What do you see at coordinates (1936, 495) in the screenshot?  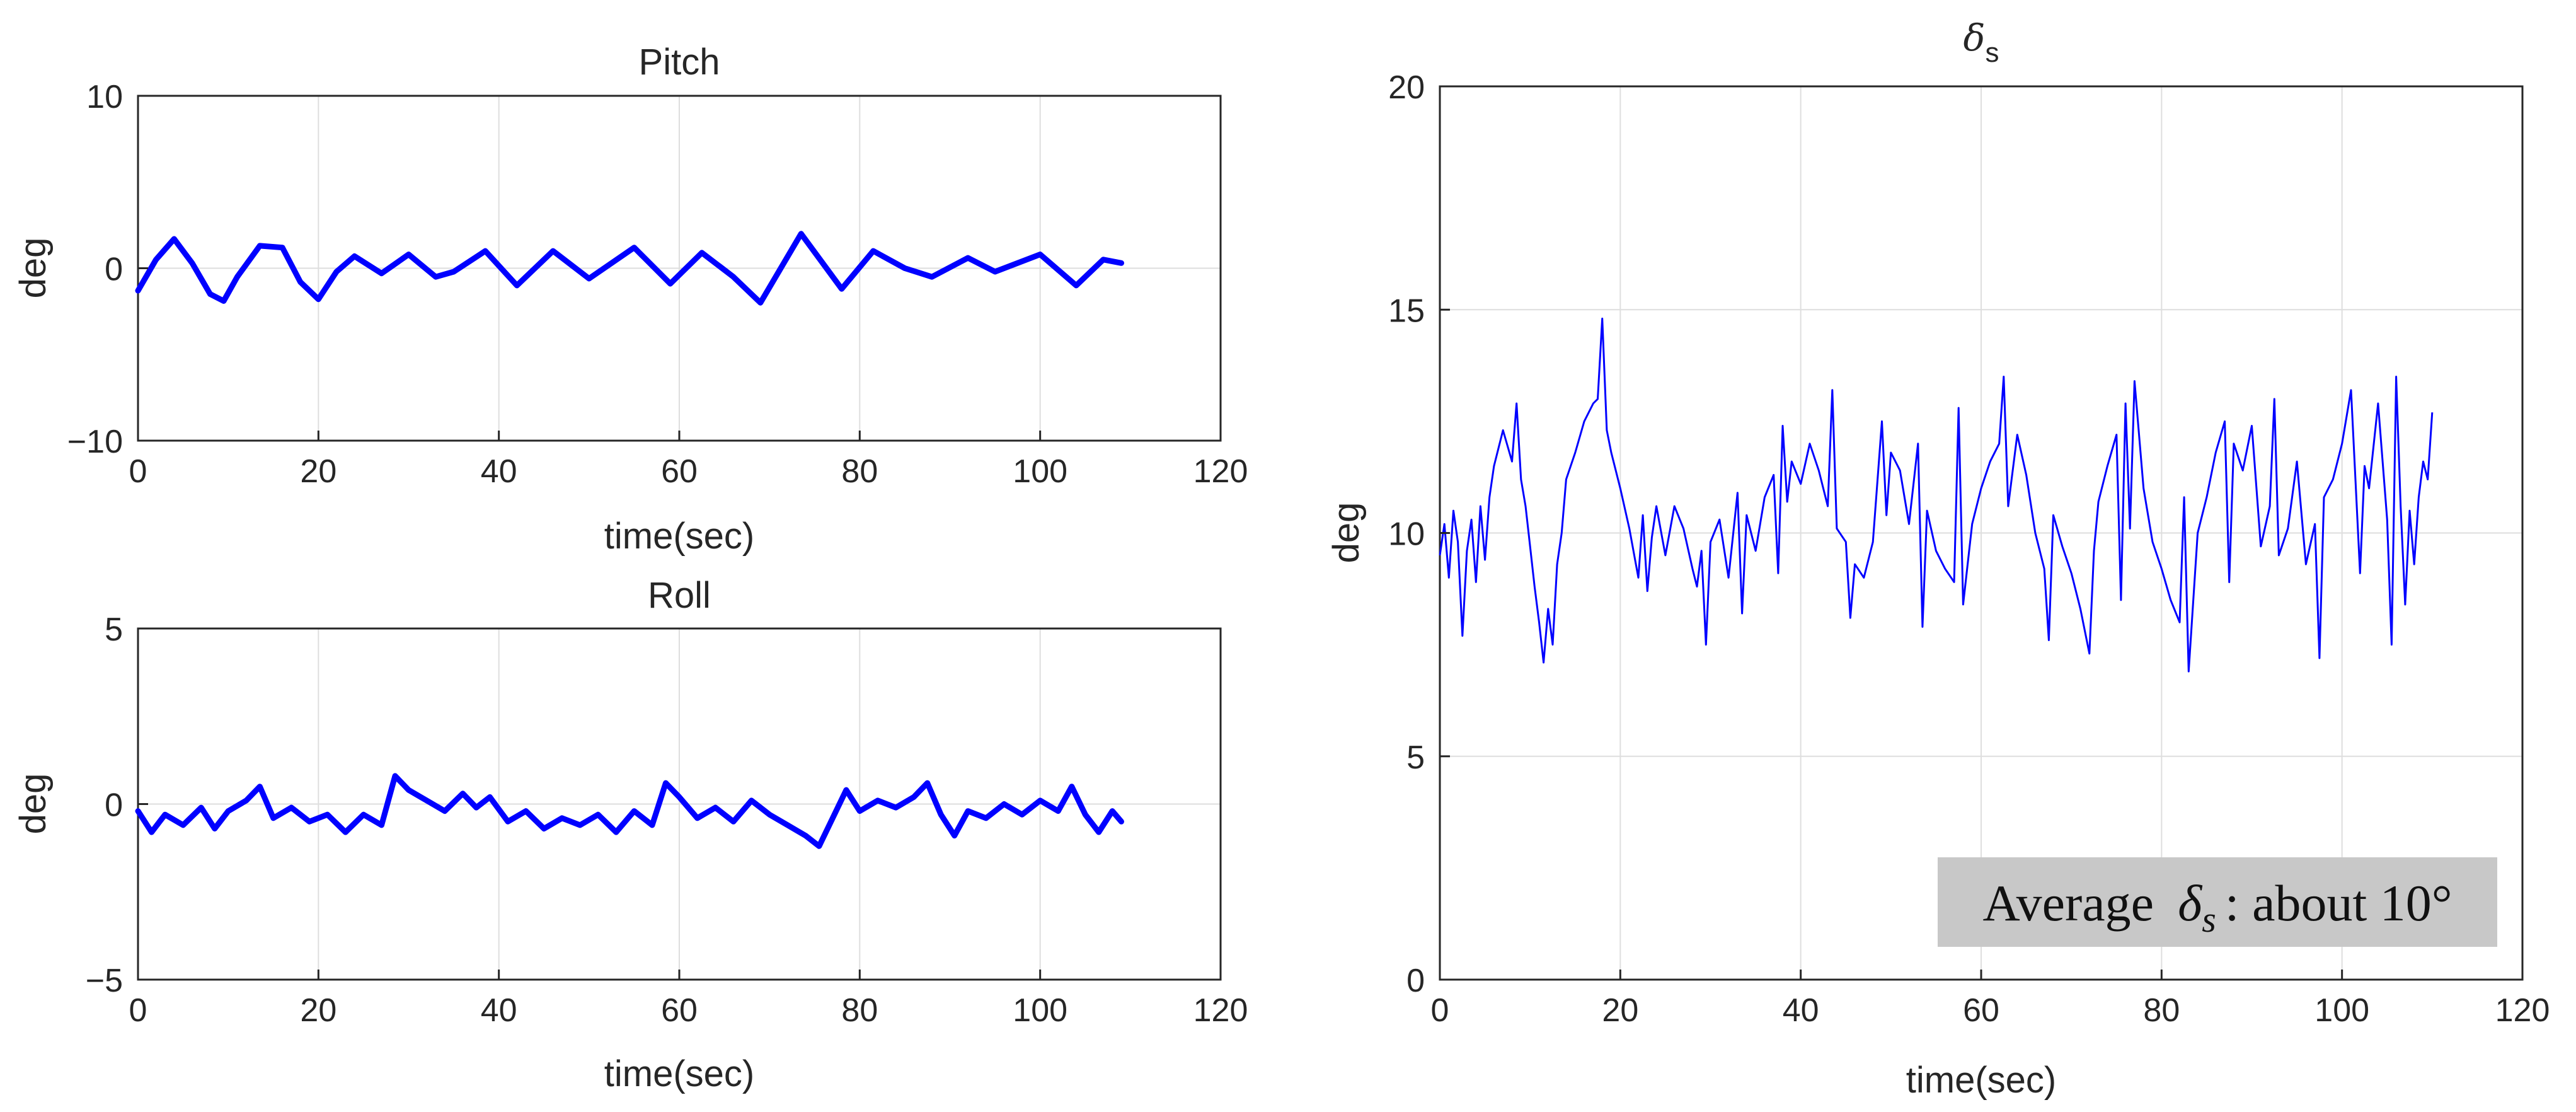 I see `delta-s-series-line` at bounding box center [1936, 495].